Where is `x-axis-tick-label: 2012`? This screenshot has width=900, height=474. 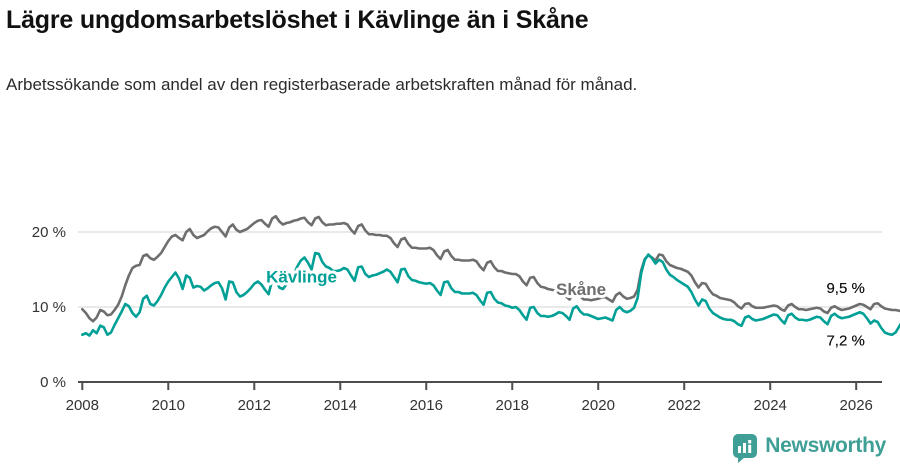
x-axis-tick-label: 2012 is located at coordinates (254, 405).